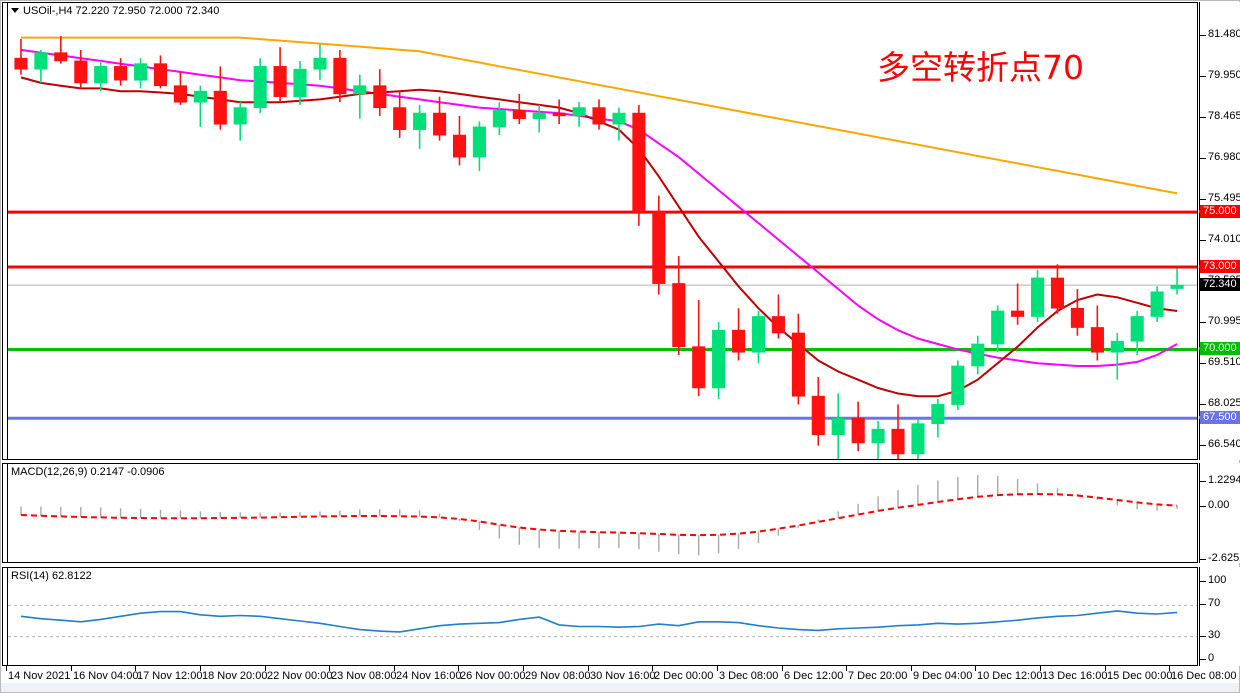  What do you see at coordinates (1220, 349) in the screenshot?
I see `price-tag-green: 70.000` at bounding box center [1220, 349].